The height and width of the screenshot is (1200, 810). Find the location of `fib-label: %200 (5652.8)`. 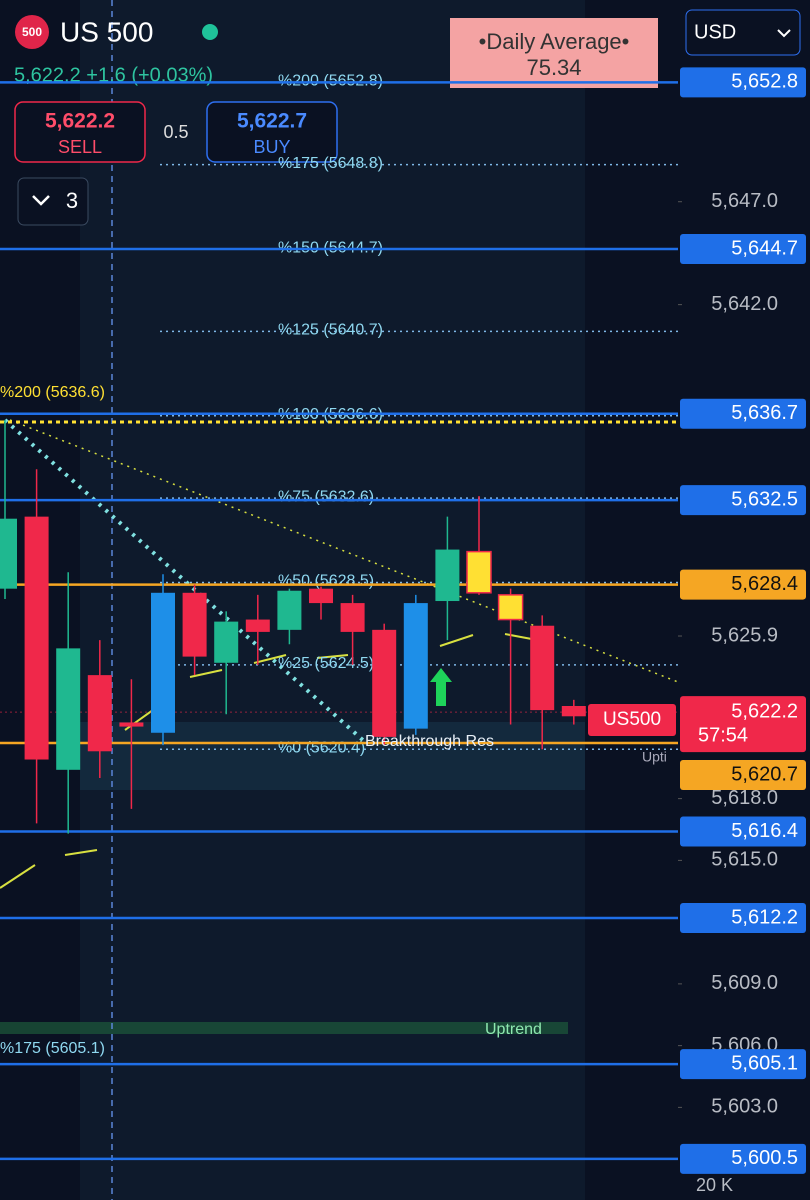

fib-label: %200 (5652.8) is located at coordinates (330, 81).